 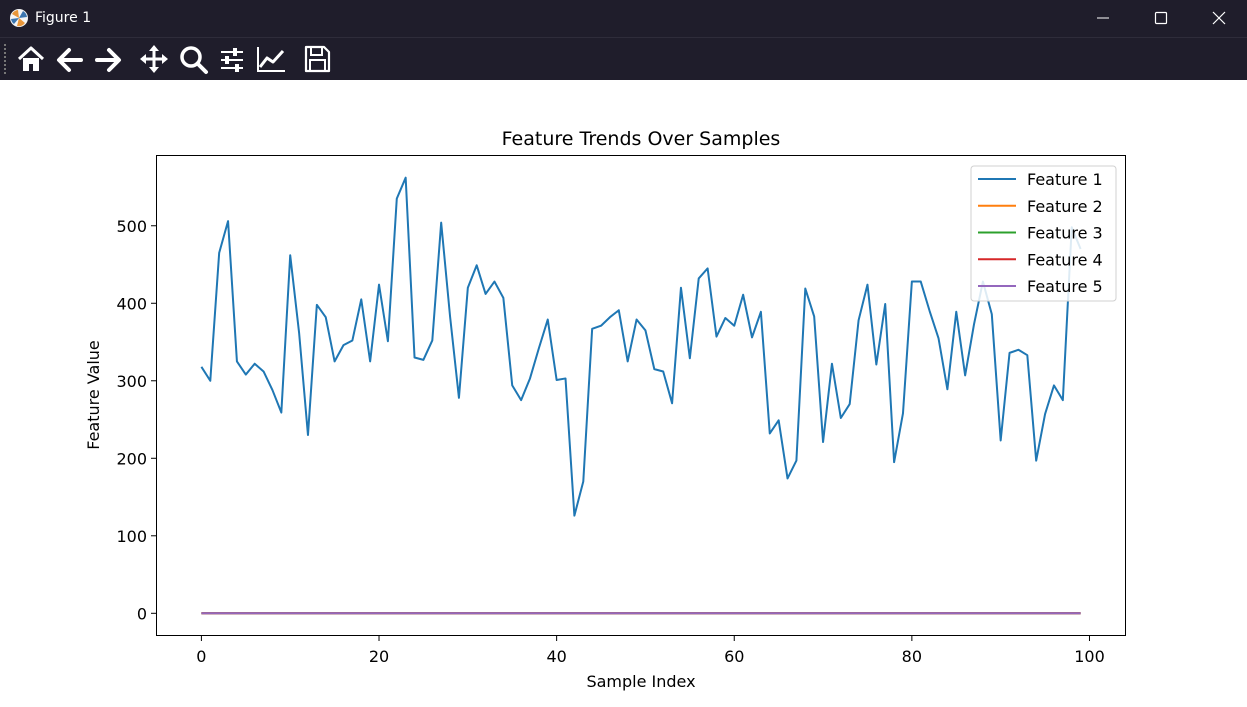 I want to click on forward-button, so click(x=108, y=59).